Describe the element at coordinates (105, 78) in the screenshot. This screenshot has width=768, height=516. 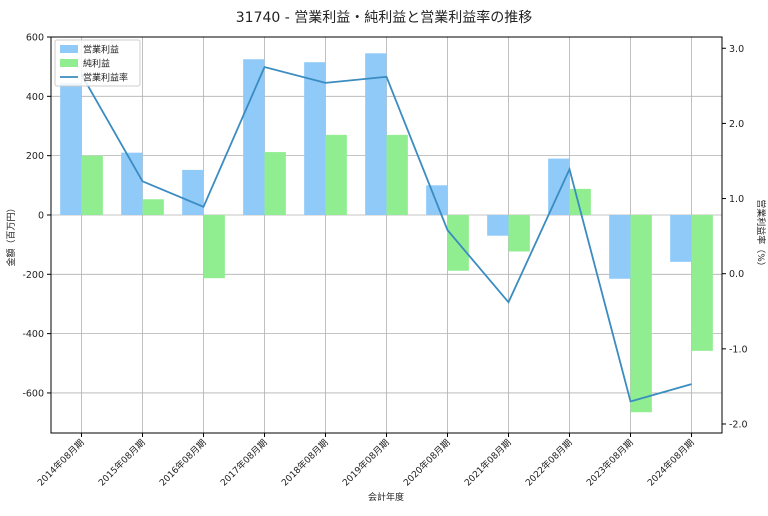
I see `legend-label: 営業利益率` at that location.